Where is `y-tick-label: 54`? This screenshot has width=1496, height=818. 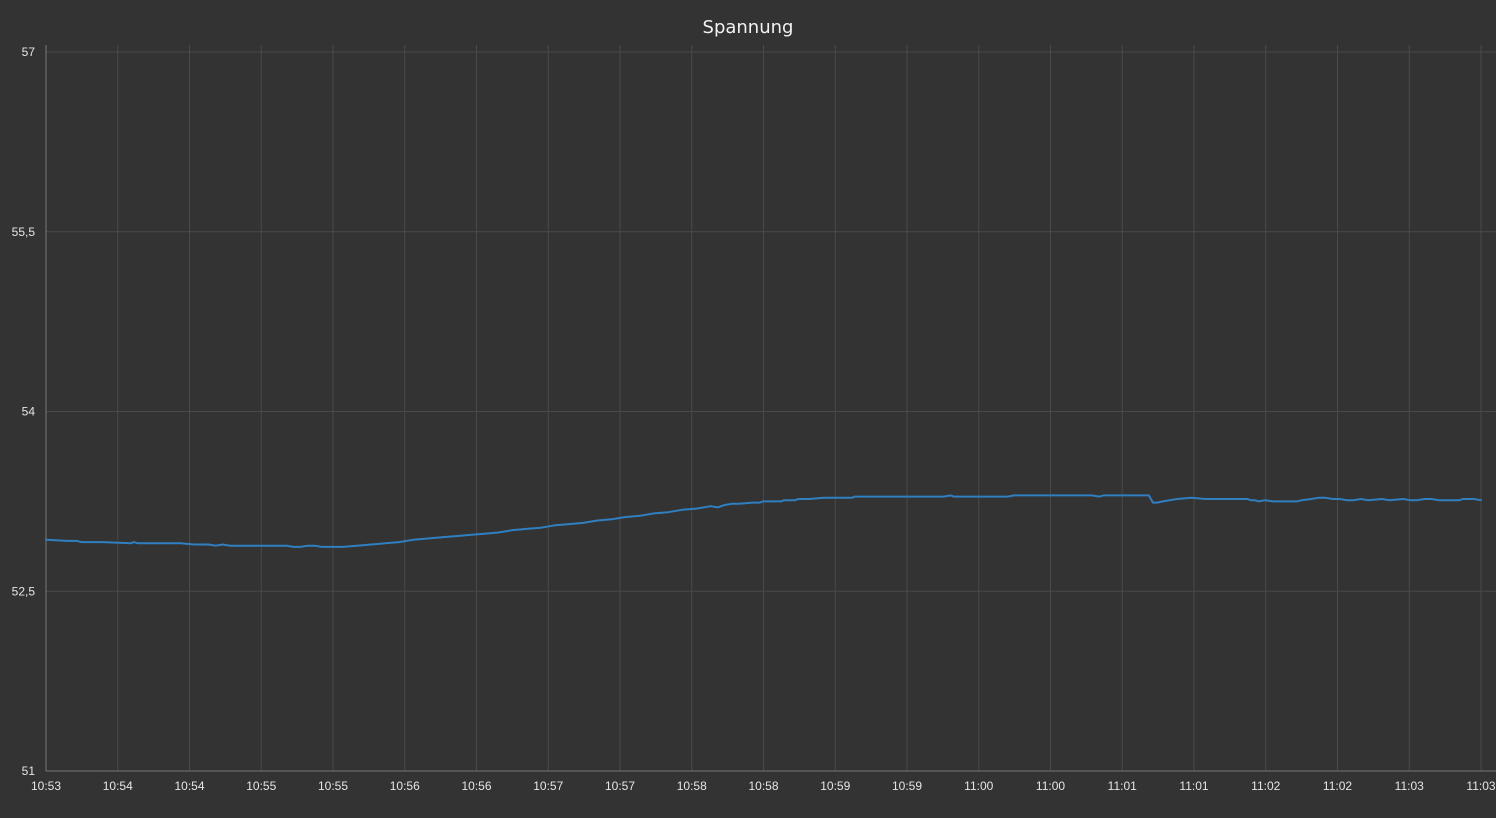 y-tick-label: 54 is located at coordinates (29, 412).